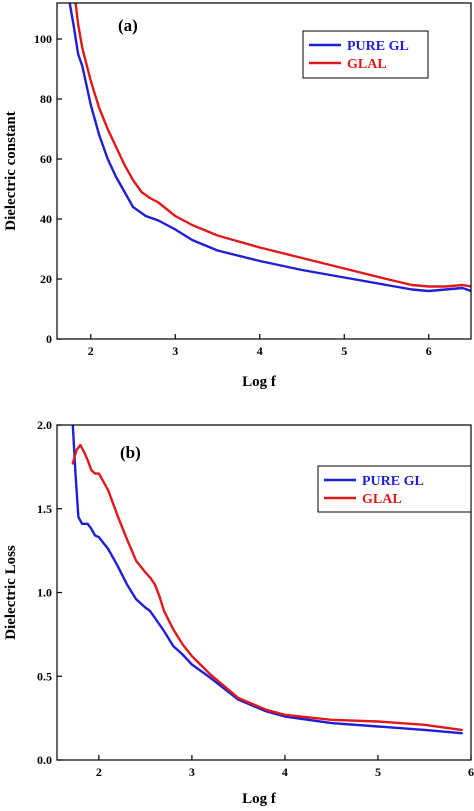 This screenshot has width=474, height=811. I want to click on y-tick-label: 40, so click(46, 219).